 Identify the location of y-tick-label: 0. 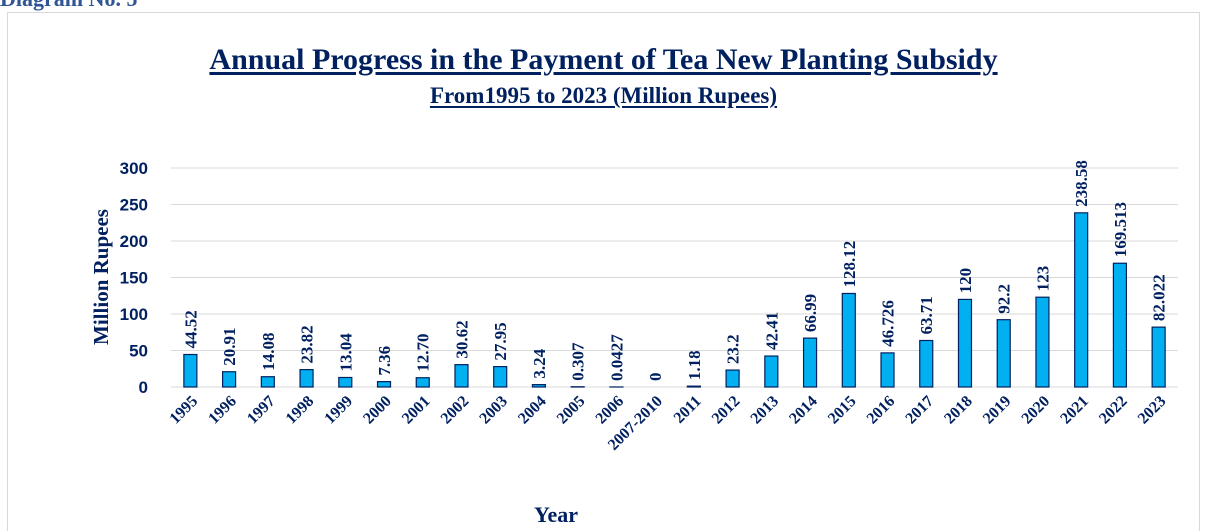
(143, 387).